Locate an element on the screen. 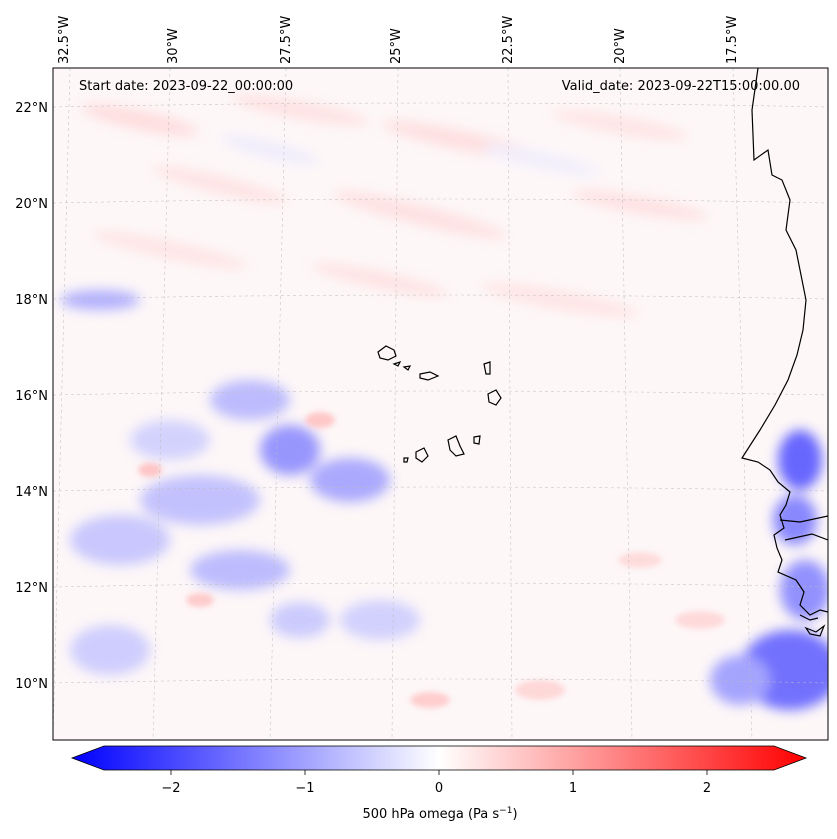 The height and width of the screenshot is (839, 837). lat-label: 12°N is located at coordinates (31, 588).